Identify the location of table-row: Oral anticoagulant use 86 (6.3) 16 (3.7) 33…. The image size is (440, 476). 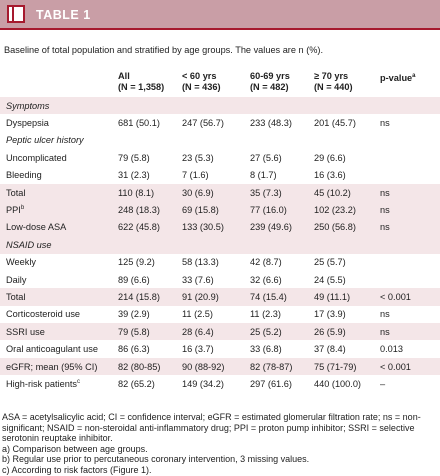
(220, 348).